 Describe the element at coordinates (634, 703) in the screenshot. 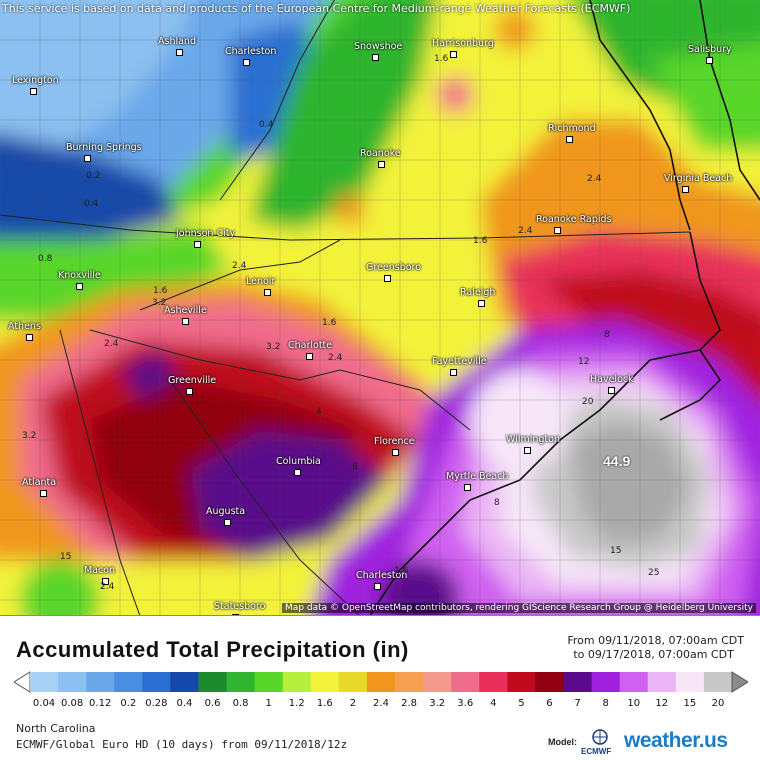

I see `scale-tick-label: 10` at that location.